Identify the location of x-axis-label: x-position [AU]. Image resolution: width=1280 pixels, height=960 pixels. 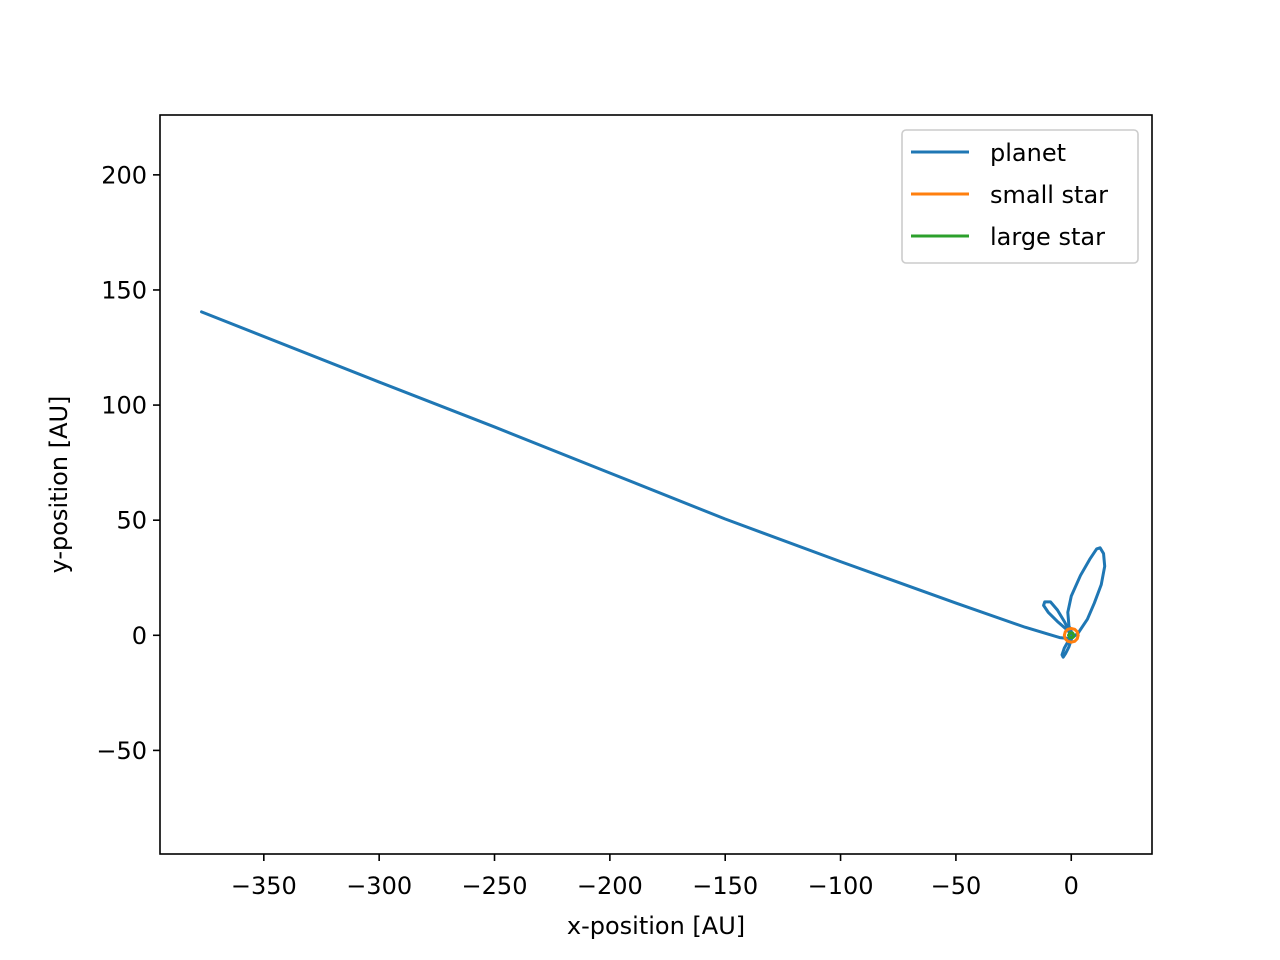
(656, 926).